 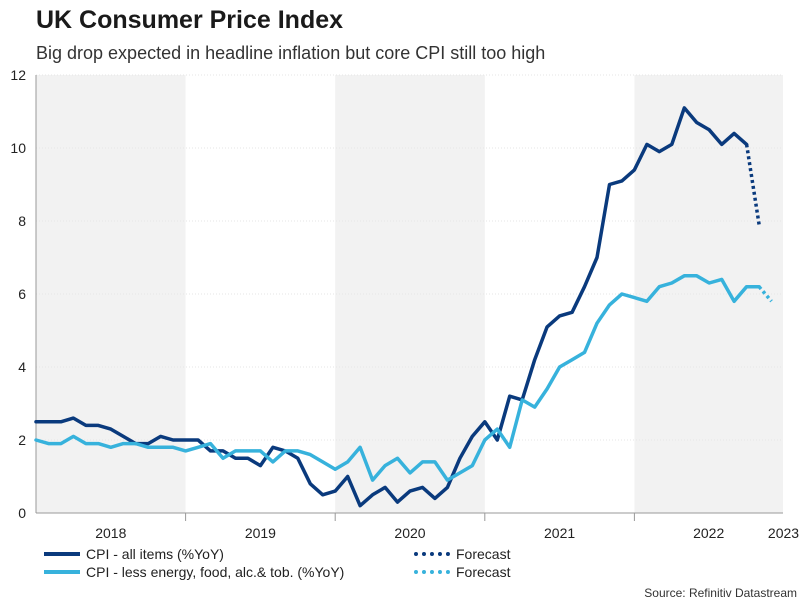 I want to click on chart-title: UK Consumer Price Index, so click(x=190, y=20).